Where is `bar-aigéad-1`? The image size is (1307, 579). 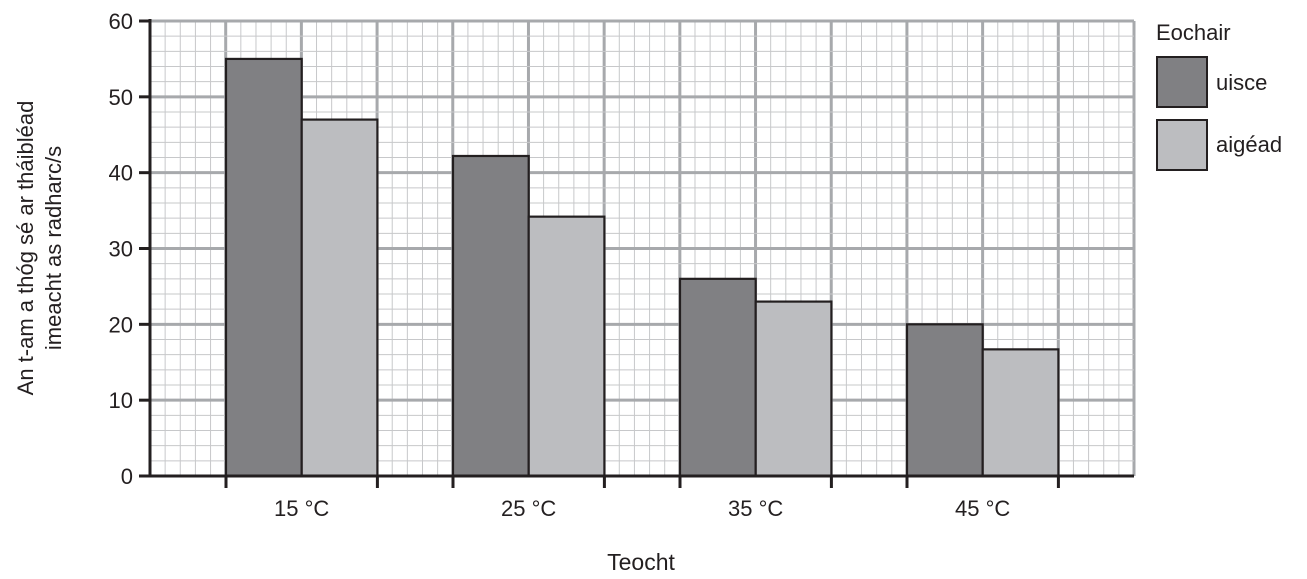
bar-aigéad-1 is located at coordinates (339, 298).